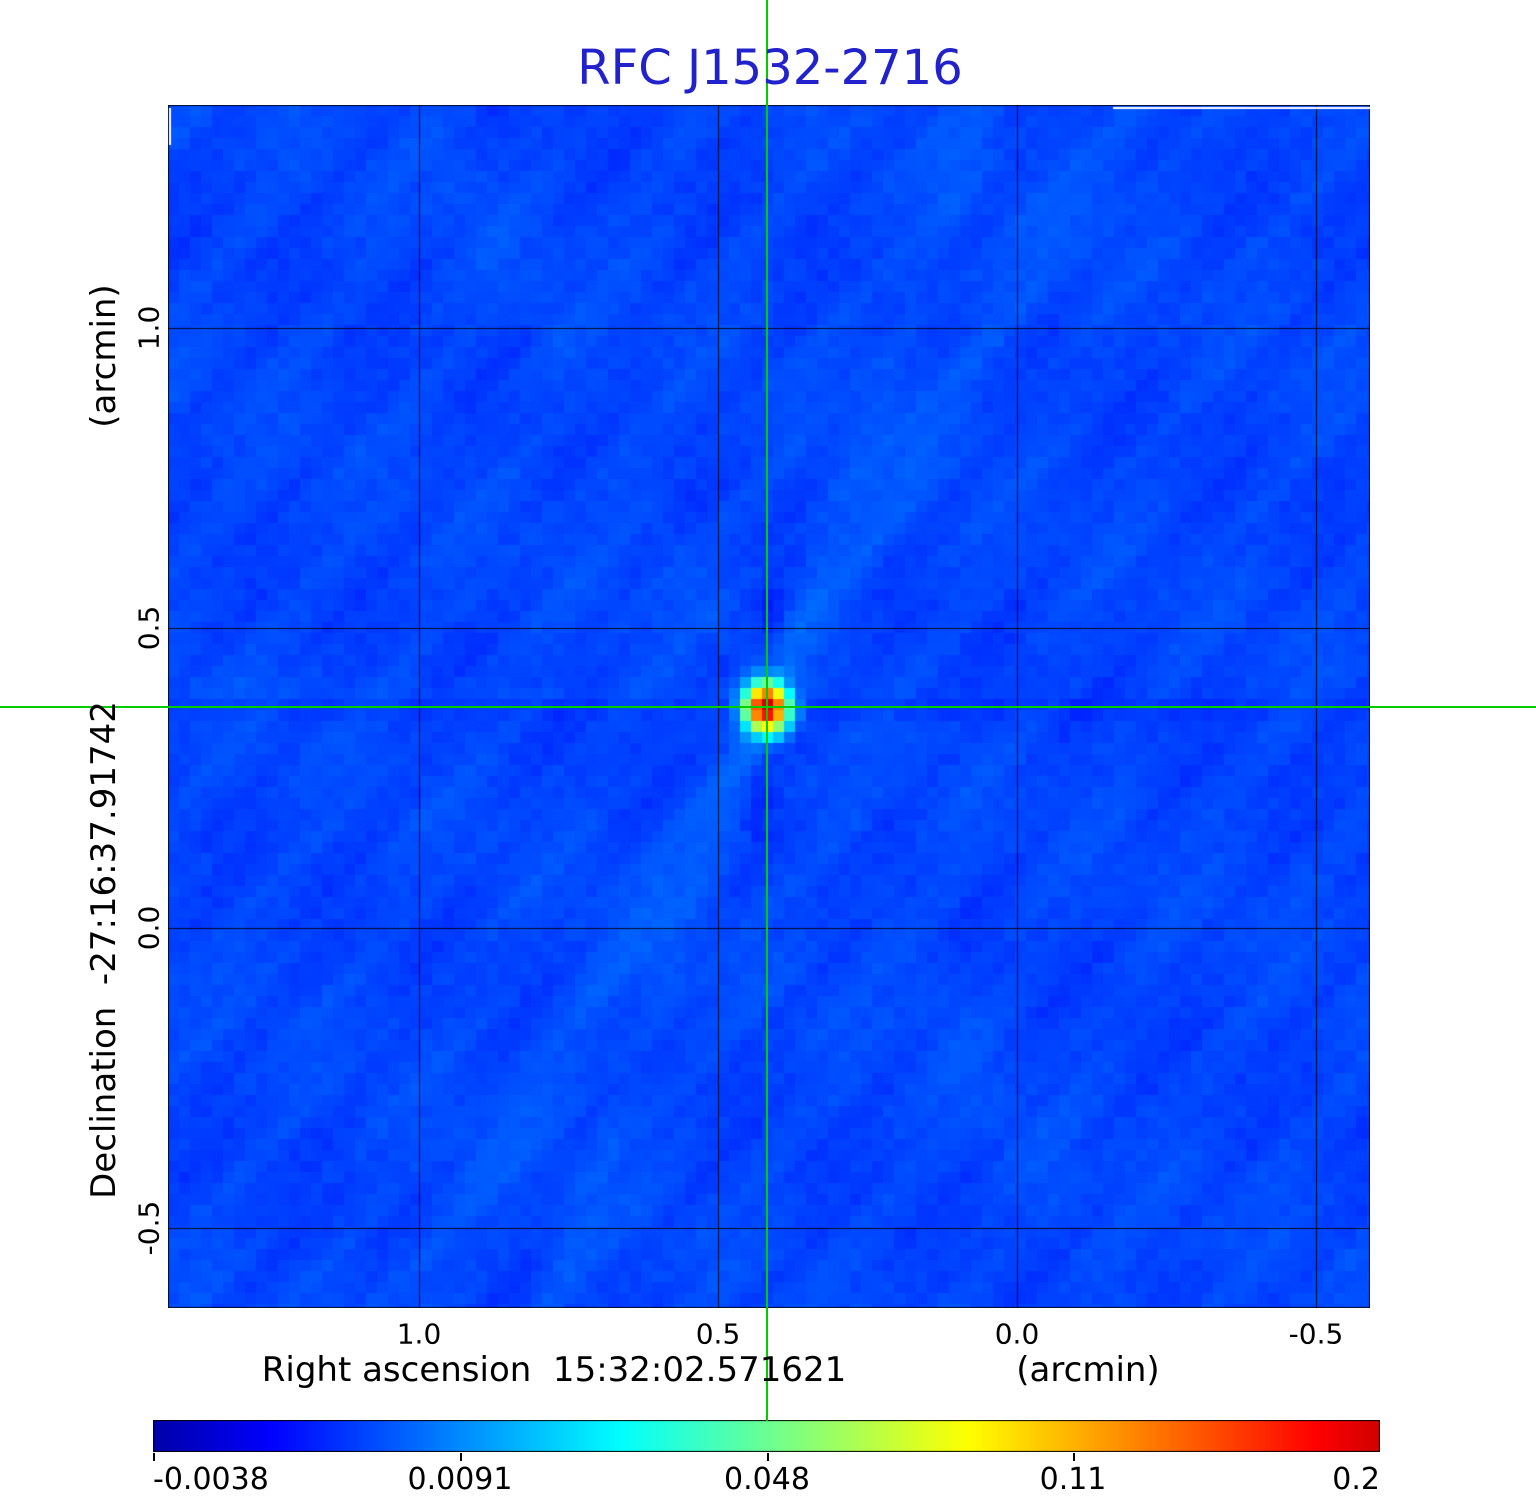 The image size is (1536, 1511). I want to click on figure-title: RFC J1532-2716, so click(770, 68).